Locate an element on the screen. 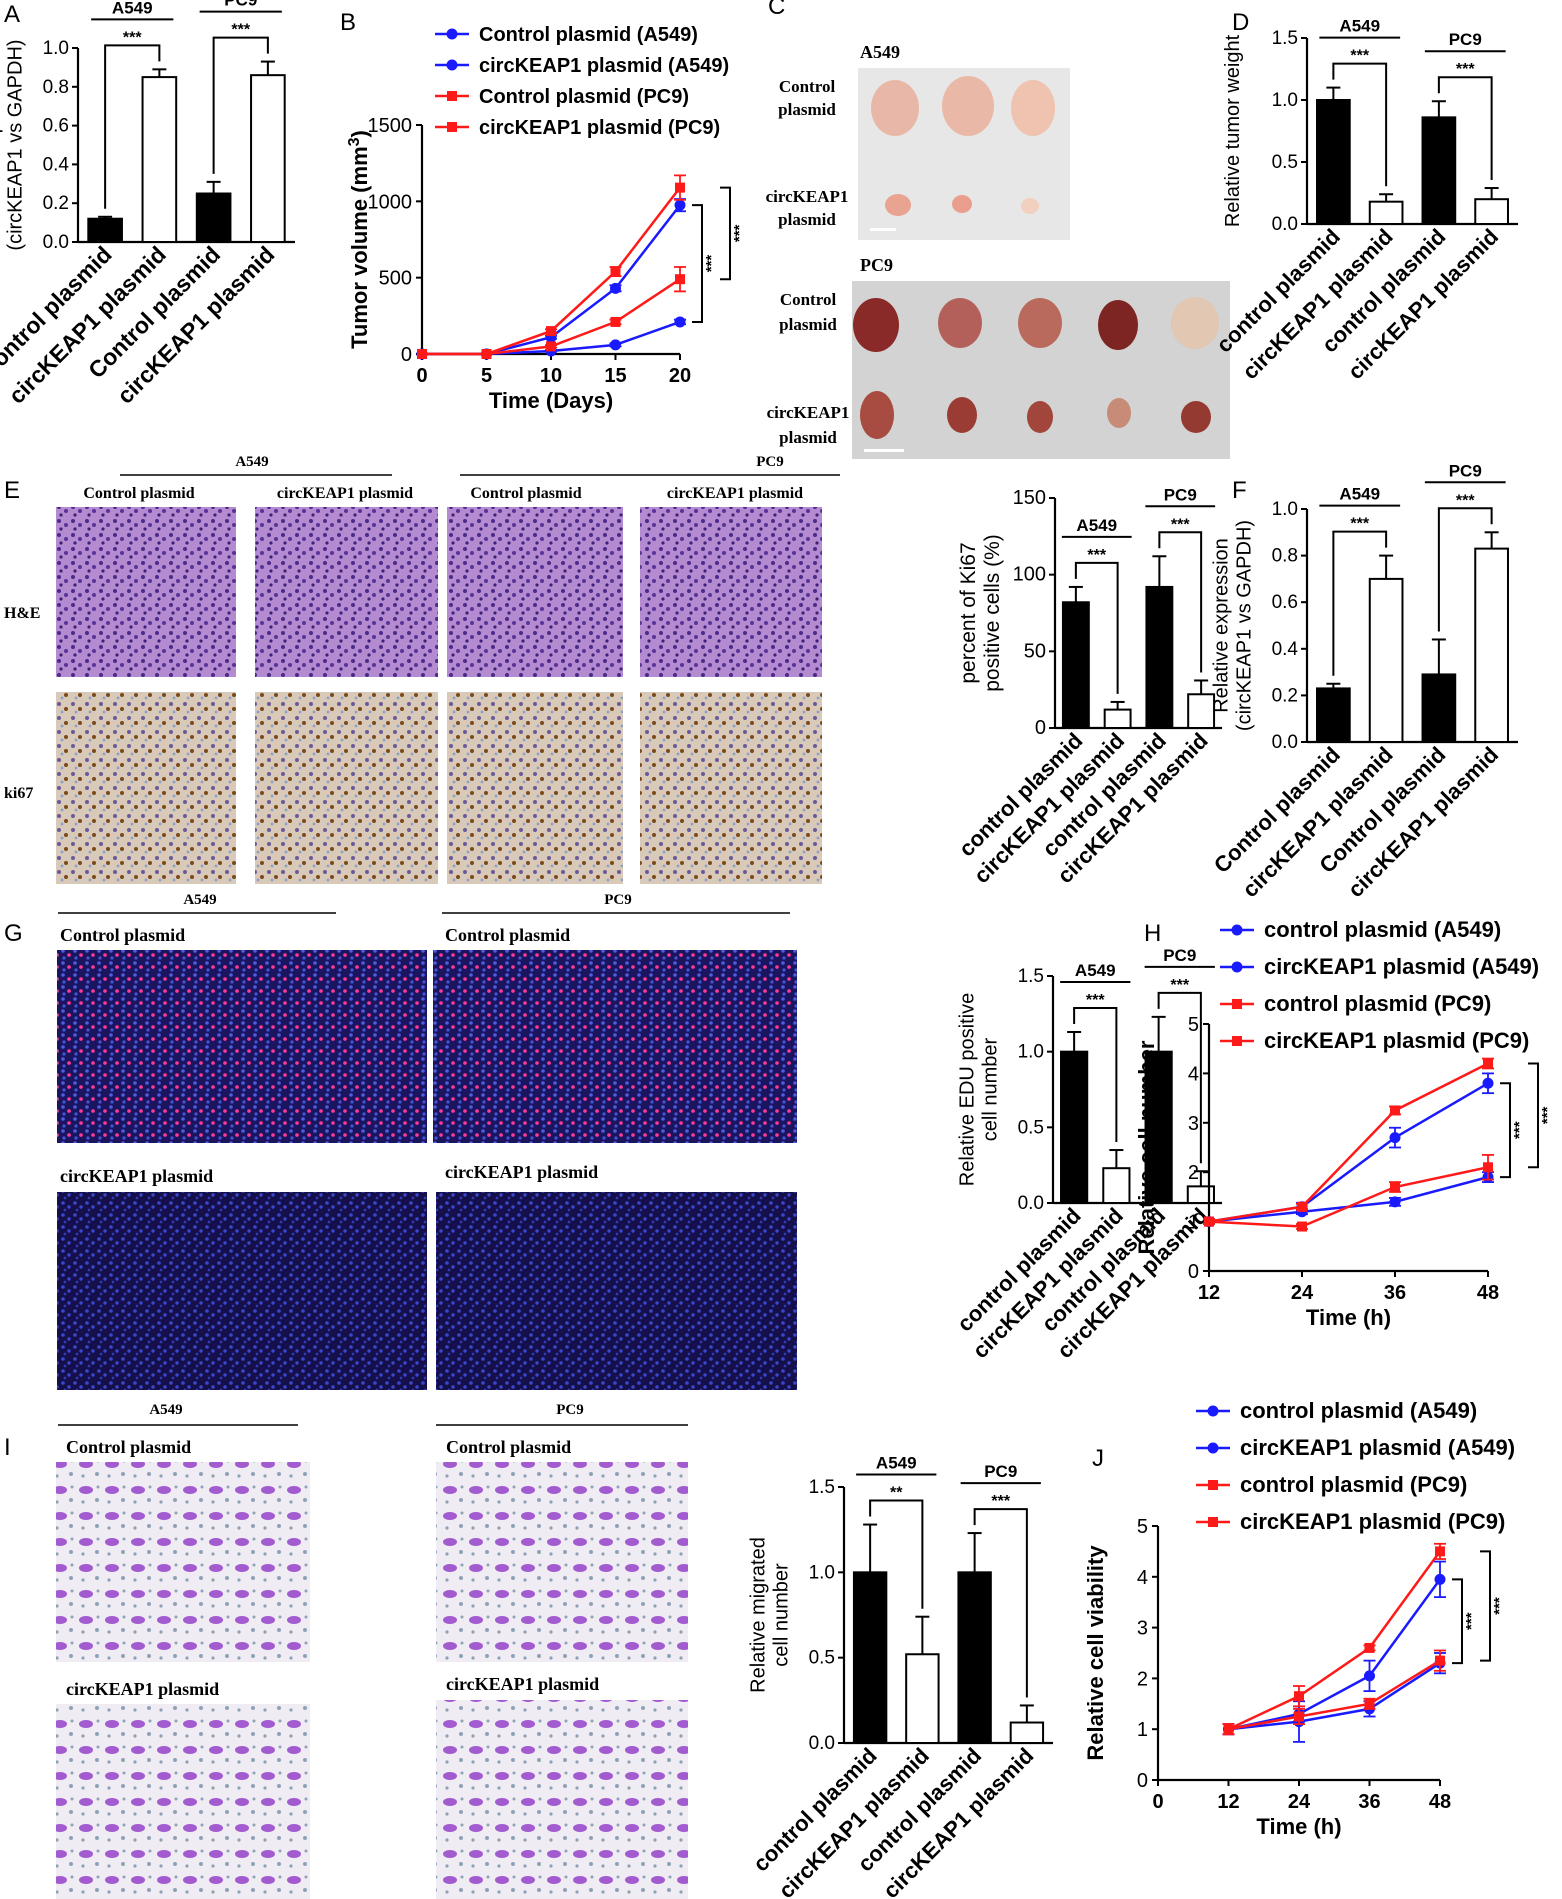  panel-d-y-tick-label: 1.0 is located at coordinates (1285, 100).